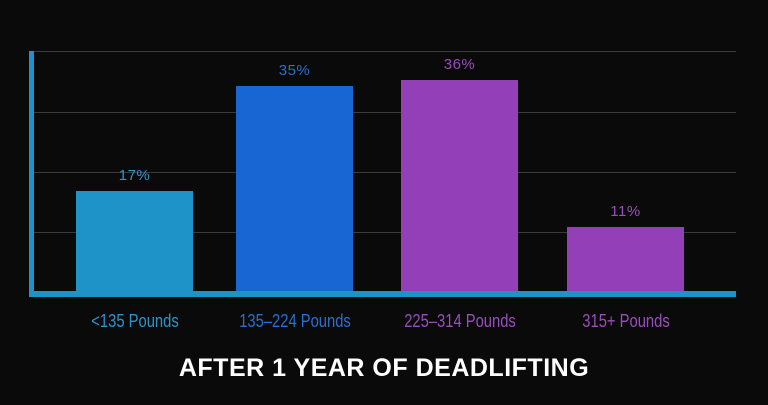 The image size is (768, 405). Describe the element at coordinates (294, 321) in the screenshot. I see `category-label: 135–224 Pounds` at that location.